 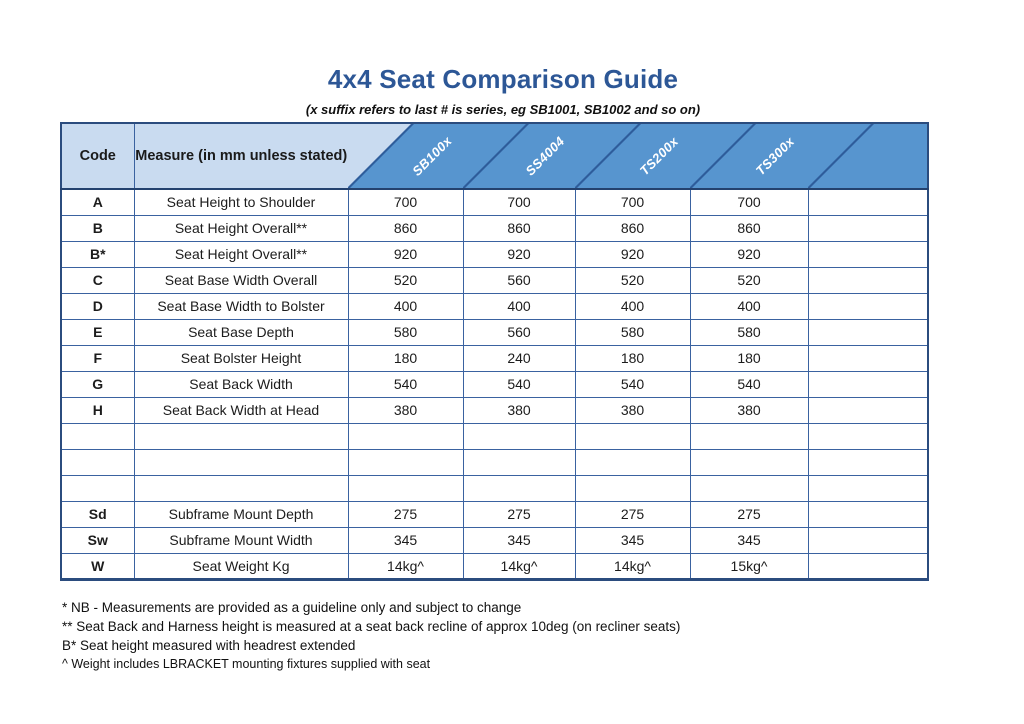 I want to click on column-header-label: TS200x, so click(x=658, y=156).